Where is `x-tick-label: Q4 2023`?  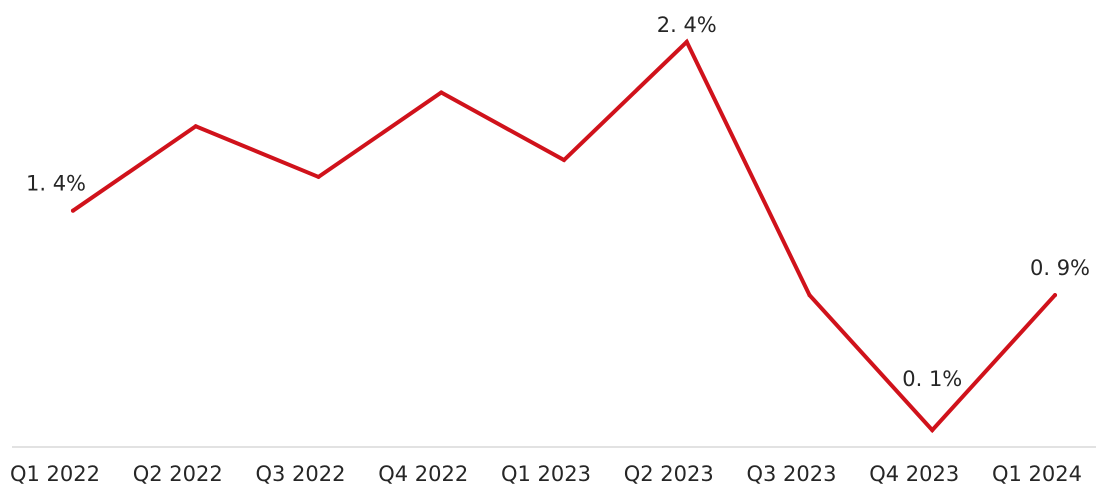 x-tick-label: Q4 2023 is located at coordinates (914, 474).